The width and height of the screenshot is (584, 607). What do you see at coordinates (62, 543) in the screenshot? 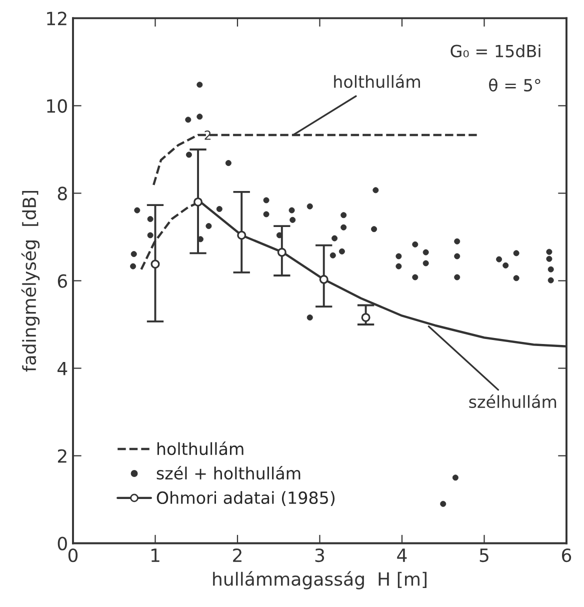
I see `y-tick-label: 0` at bounding box center [62, 543].